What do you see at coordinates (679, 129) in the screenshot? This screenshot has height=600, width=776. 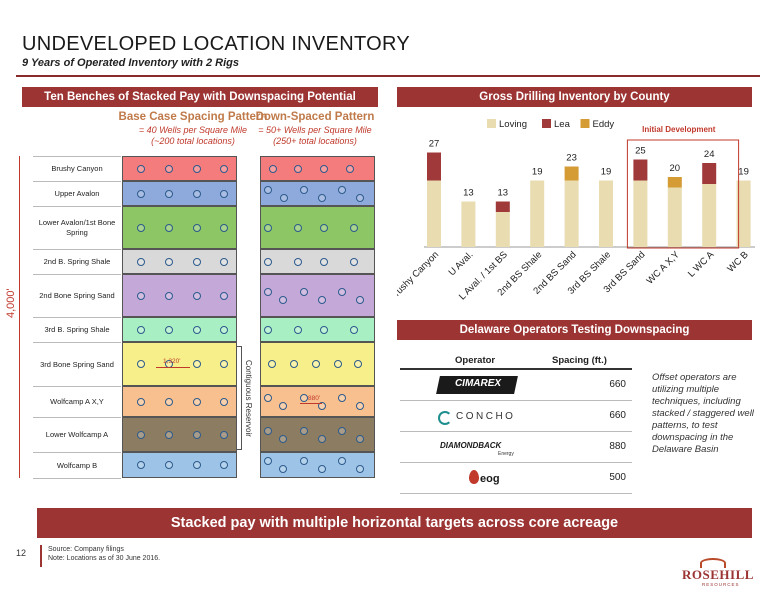 I see `initial-development-label: Initial Development` at bounding box center [679, 129].